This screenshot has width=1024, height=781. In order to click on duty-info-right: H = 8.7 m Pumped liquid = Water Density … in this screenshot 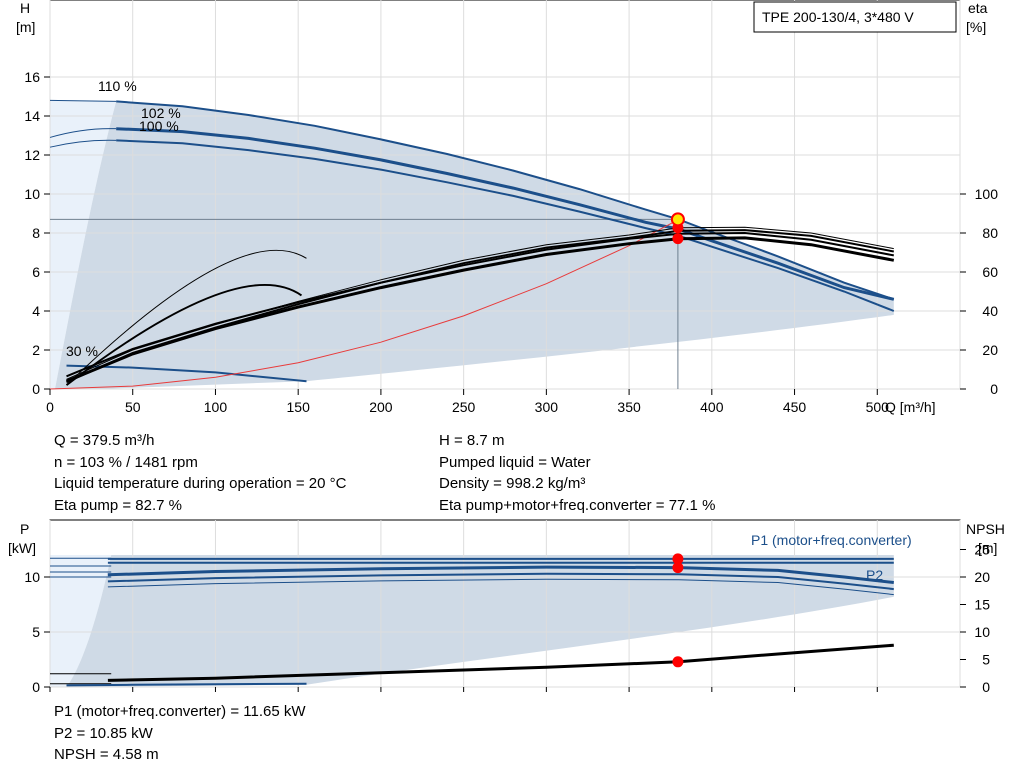, I will do `click(577, 473)`.